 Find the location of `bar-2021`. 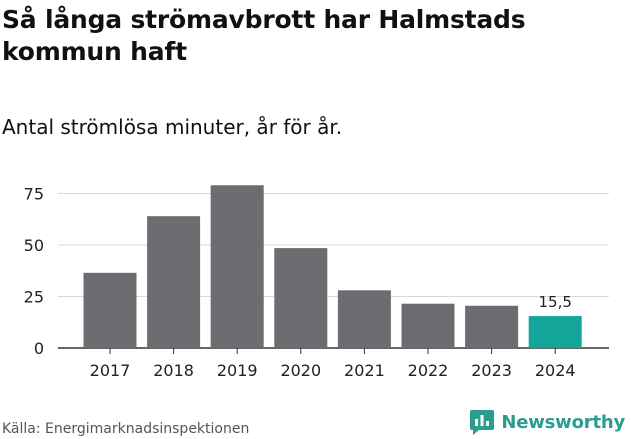

bar-2021 is located at coordinates (364, 319).